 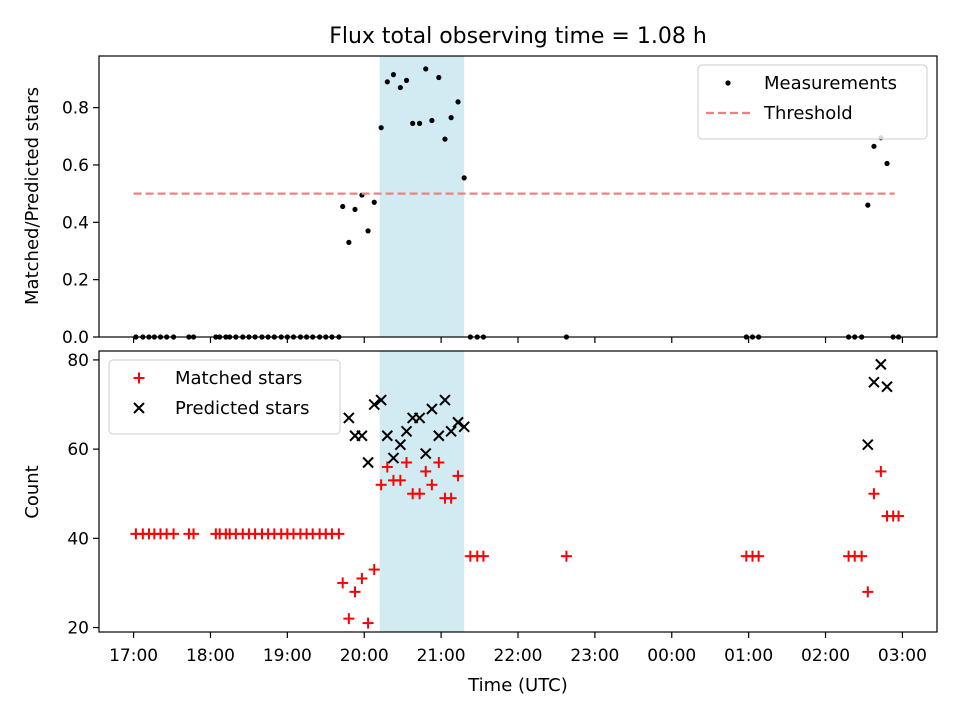 What do you see at coordinates (808, 113) in the screenshot?
I see `legend-label: Threshold` at bounding box center [808, 113].